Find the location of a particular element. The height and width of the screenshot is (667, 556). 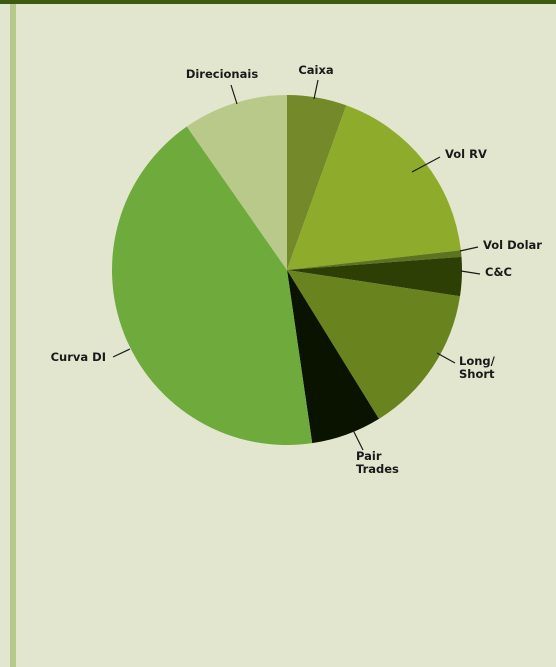

slice-label-3: C&C is located at coordinates (498, 272).